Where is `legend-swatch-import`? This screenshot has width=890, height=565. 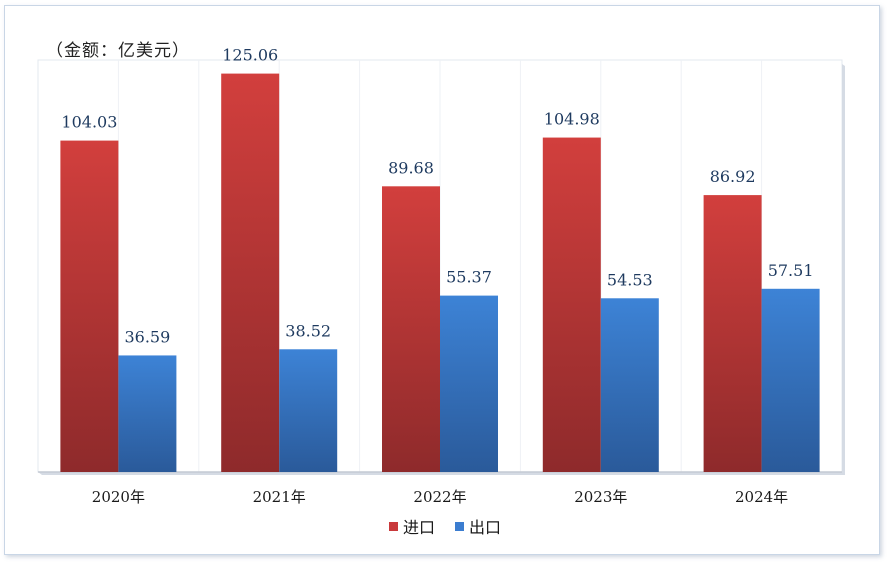
legend-swatch-import is located at coordinates (393, 526).